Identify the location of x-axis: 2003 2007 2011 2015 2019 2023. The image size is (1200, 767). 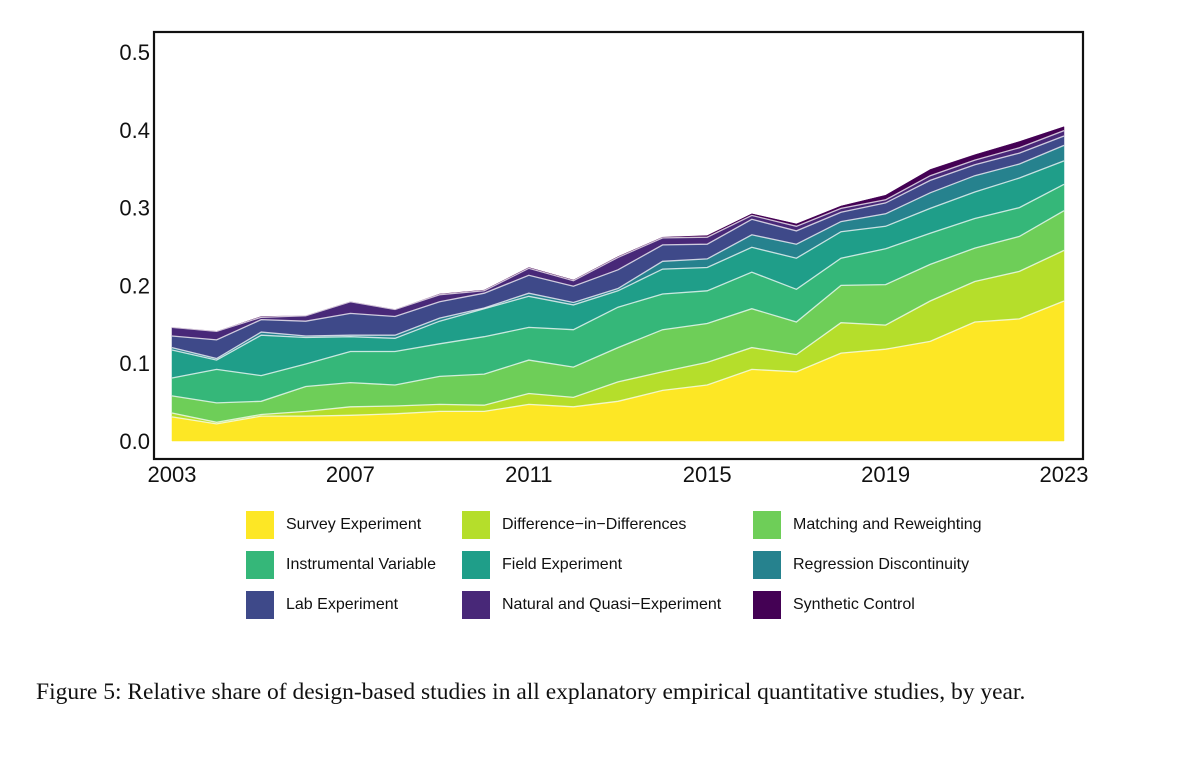
(618, 474).